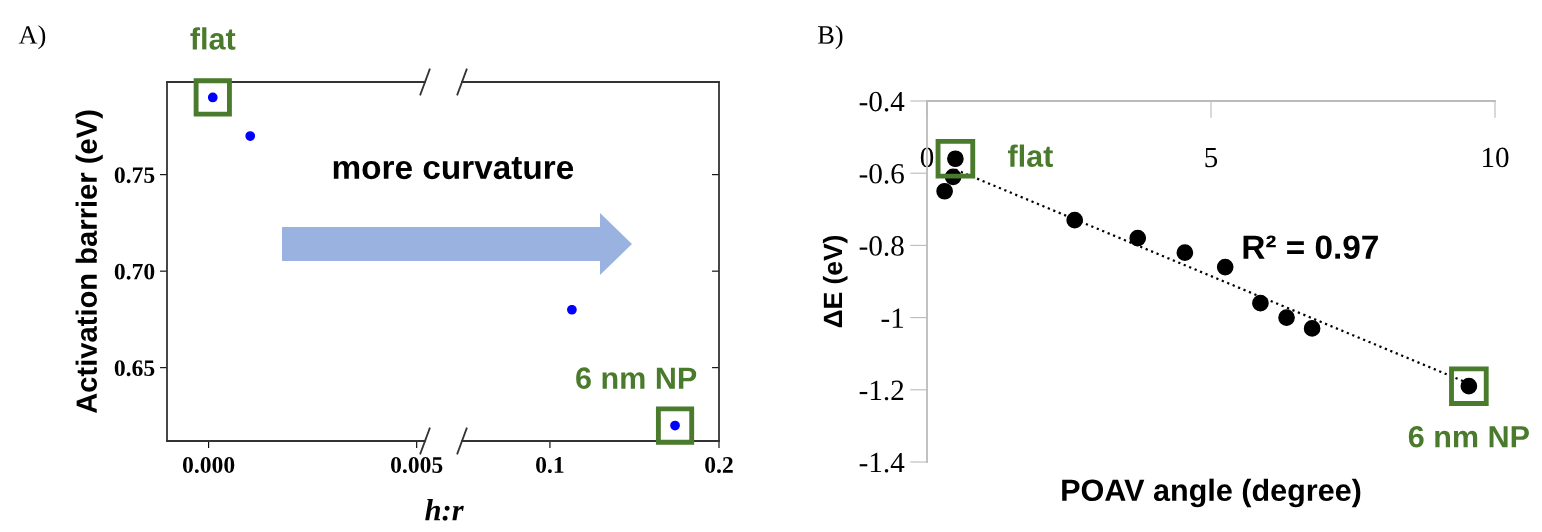 This screenshot has width=1542, height=532. Describe the element at coordinates (835, 281) in the screenshot. I see `y-axis-title: ΔE (eV)` at that location.